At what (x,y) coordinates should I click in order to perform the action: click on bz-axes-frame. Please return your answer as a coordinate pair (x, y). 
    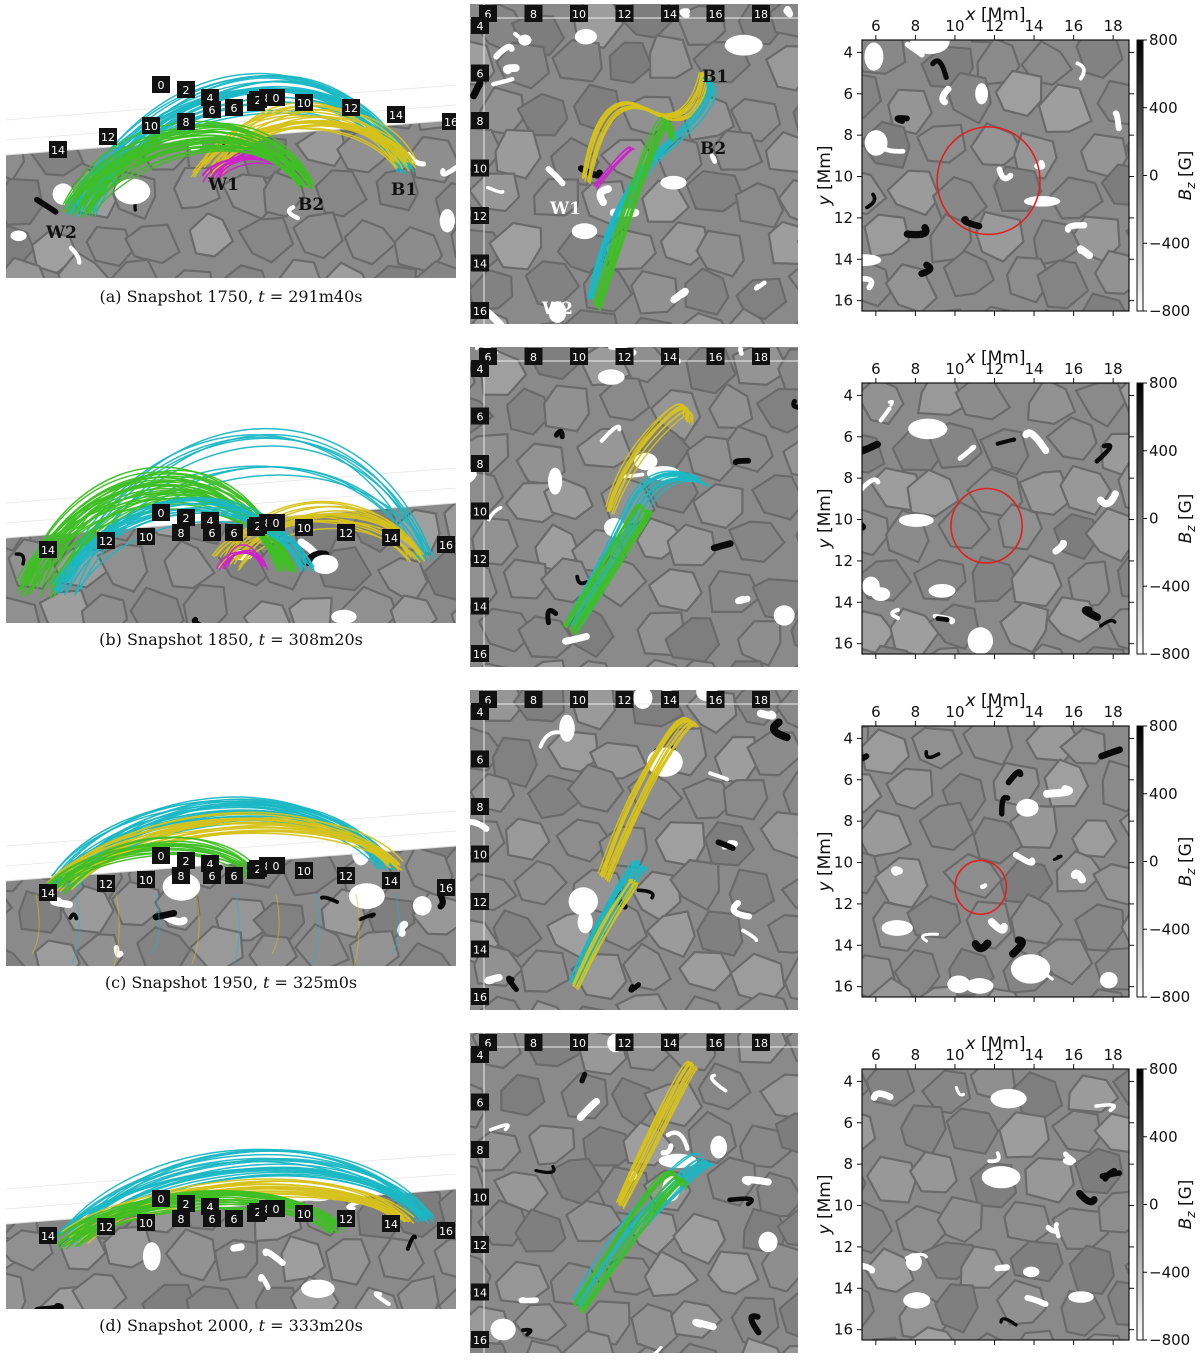
    Looking at the image, I should click on (995, 861).